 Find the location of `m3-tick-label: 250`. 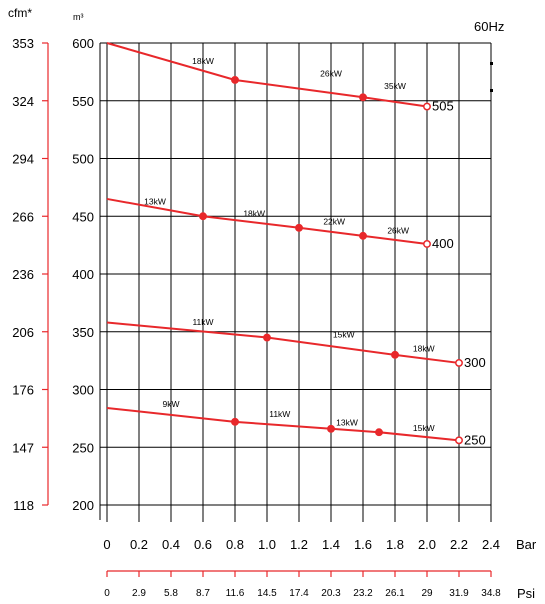

m3-tick-label: 250 is located at coordinates (83, 447).